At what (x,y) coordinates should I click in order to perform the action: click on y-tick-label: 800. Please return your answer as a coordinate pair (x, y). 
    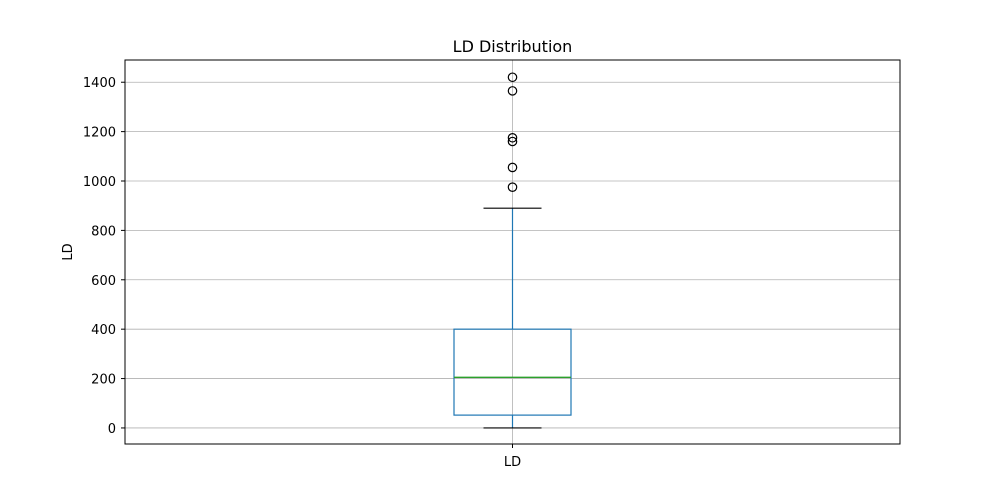
    Looking at the image, I should click on (103, 231).